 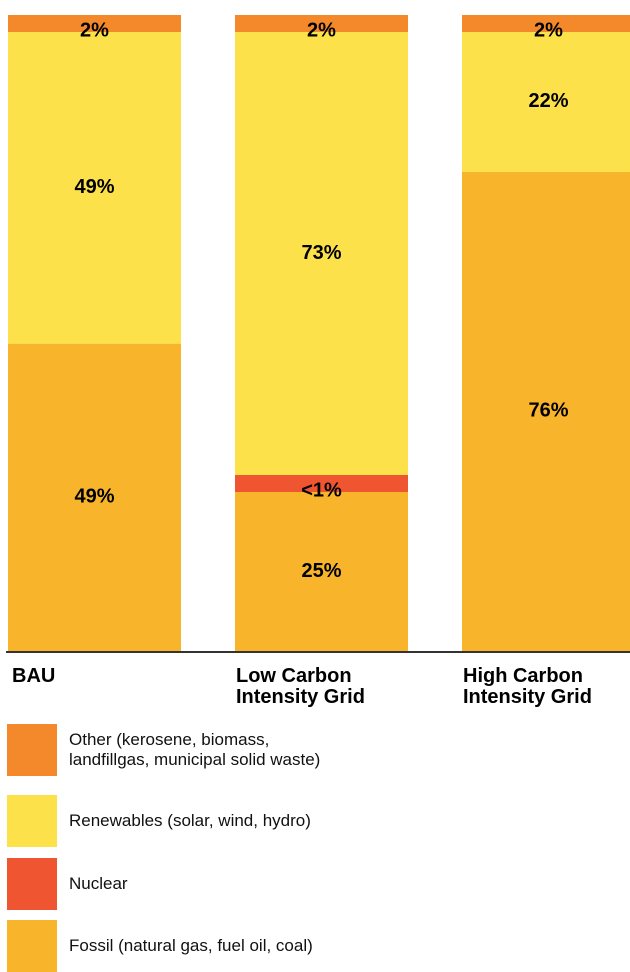 I want to click on data-label: <1%, so click(x=321, y=490).